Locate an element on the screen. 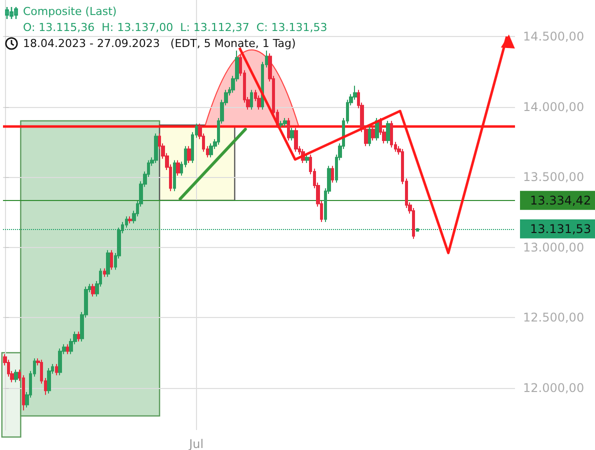 The image size is (595, 450). y-tick-label: 13.000,00 is located at coordinates (553, 247).